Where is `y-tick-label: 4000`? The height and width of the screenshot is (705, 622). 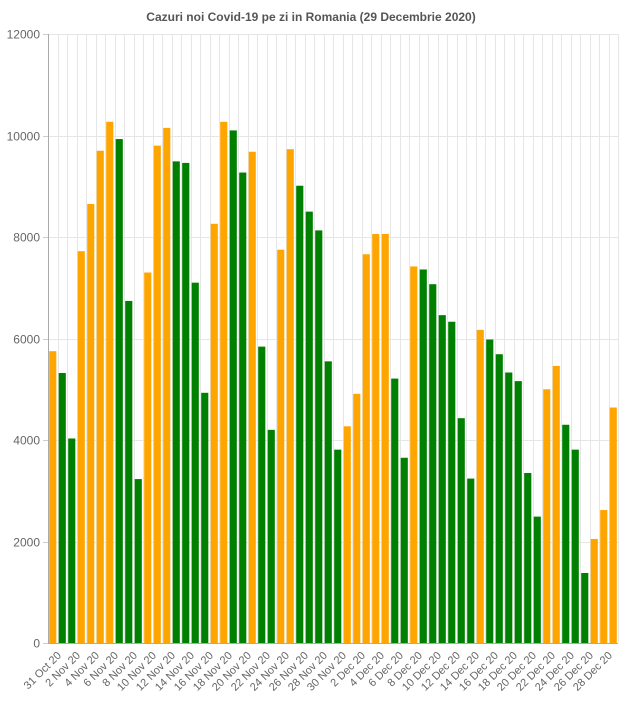 y-tick-label: 4000 is located at coordinates (26, 441).